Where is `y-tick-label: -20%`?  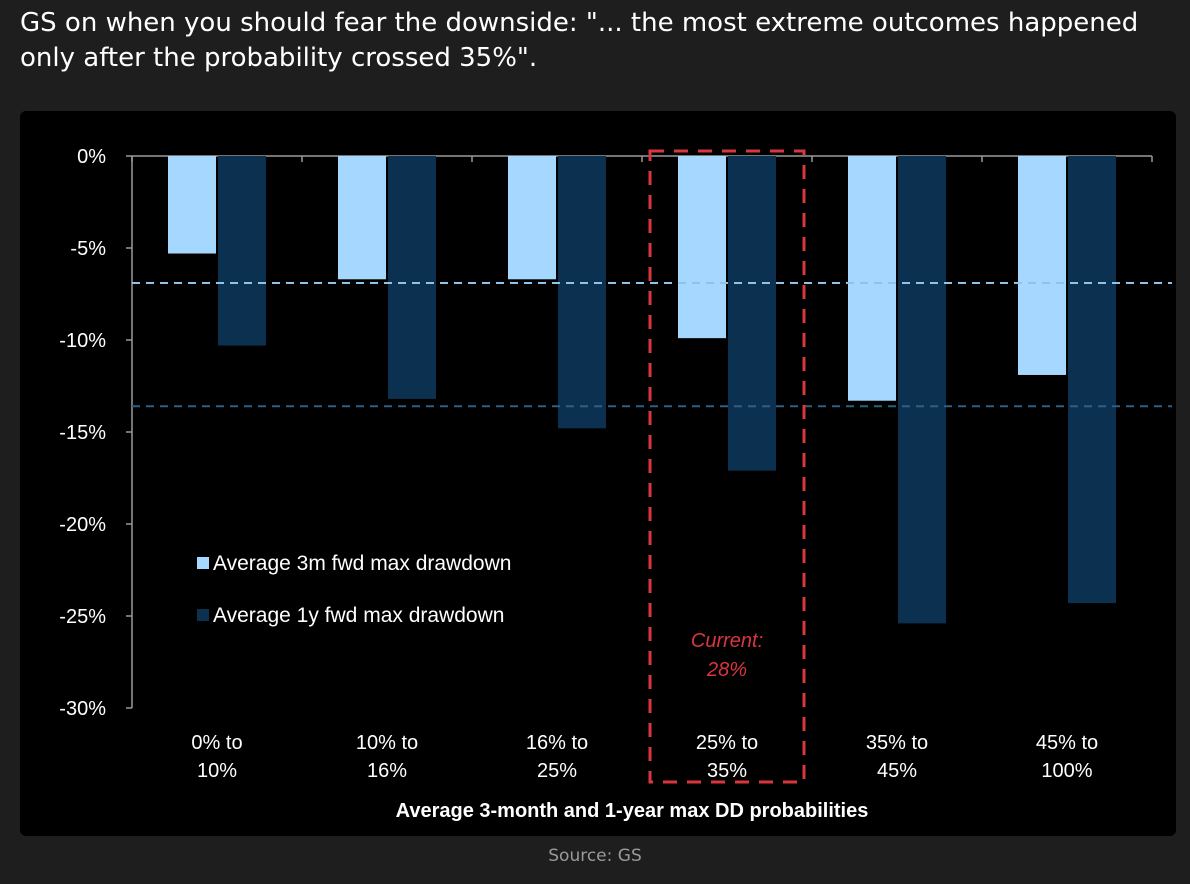 y-tick-label: -20% is located at coordinates (82, 525).